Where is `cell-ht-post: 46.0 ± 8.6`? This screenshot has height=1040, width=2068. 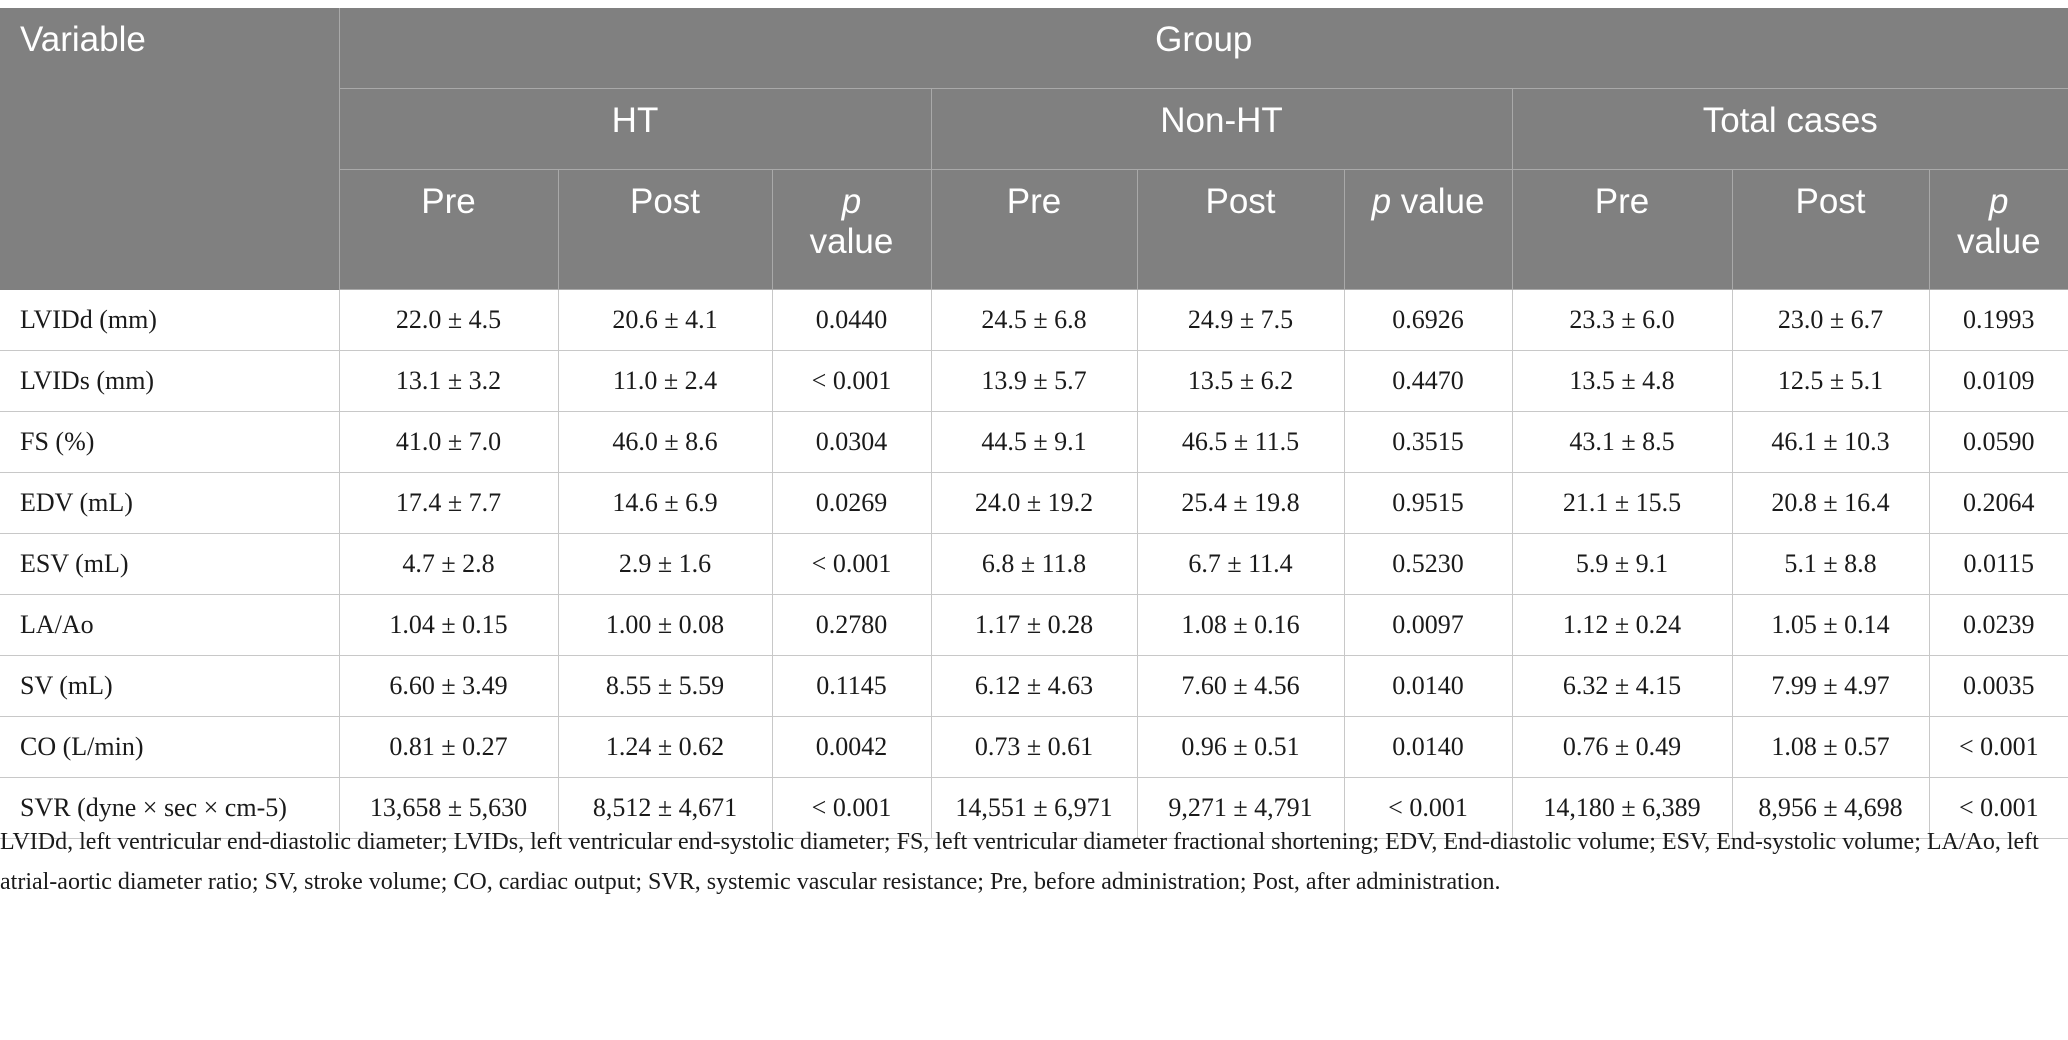
cell-ht-post: 46.0 ± 8.6 is located at coordinates (665, 442).